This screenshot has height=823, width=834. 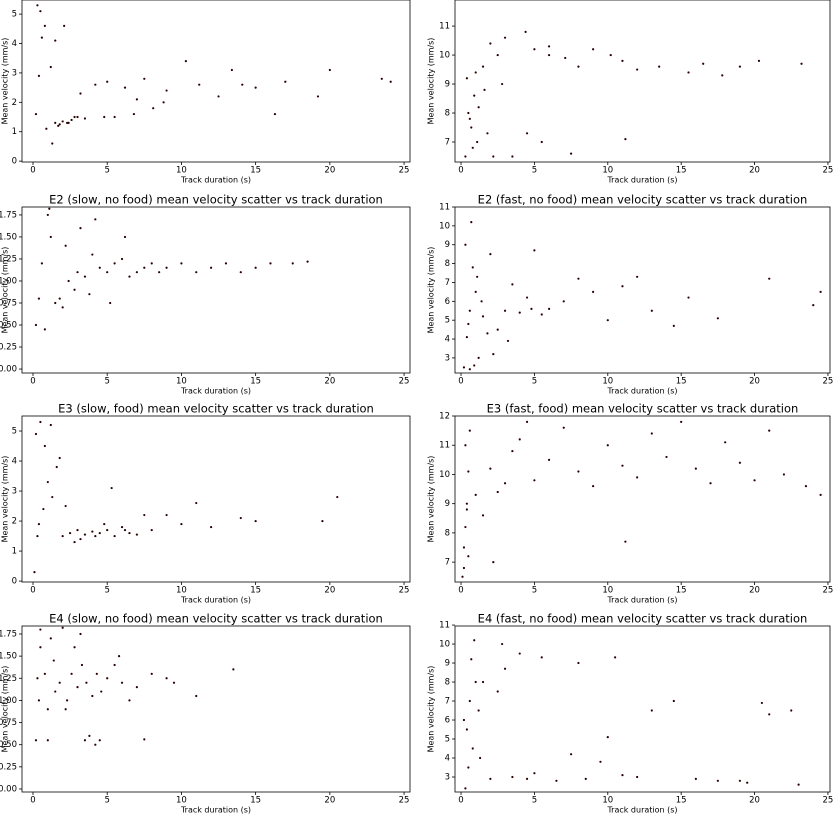 What do you see at coordinates (8, 215) in the screenshot?
I see `y-tick-label: 1.75` at bounding box center [8, 215].